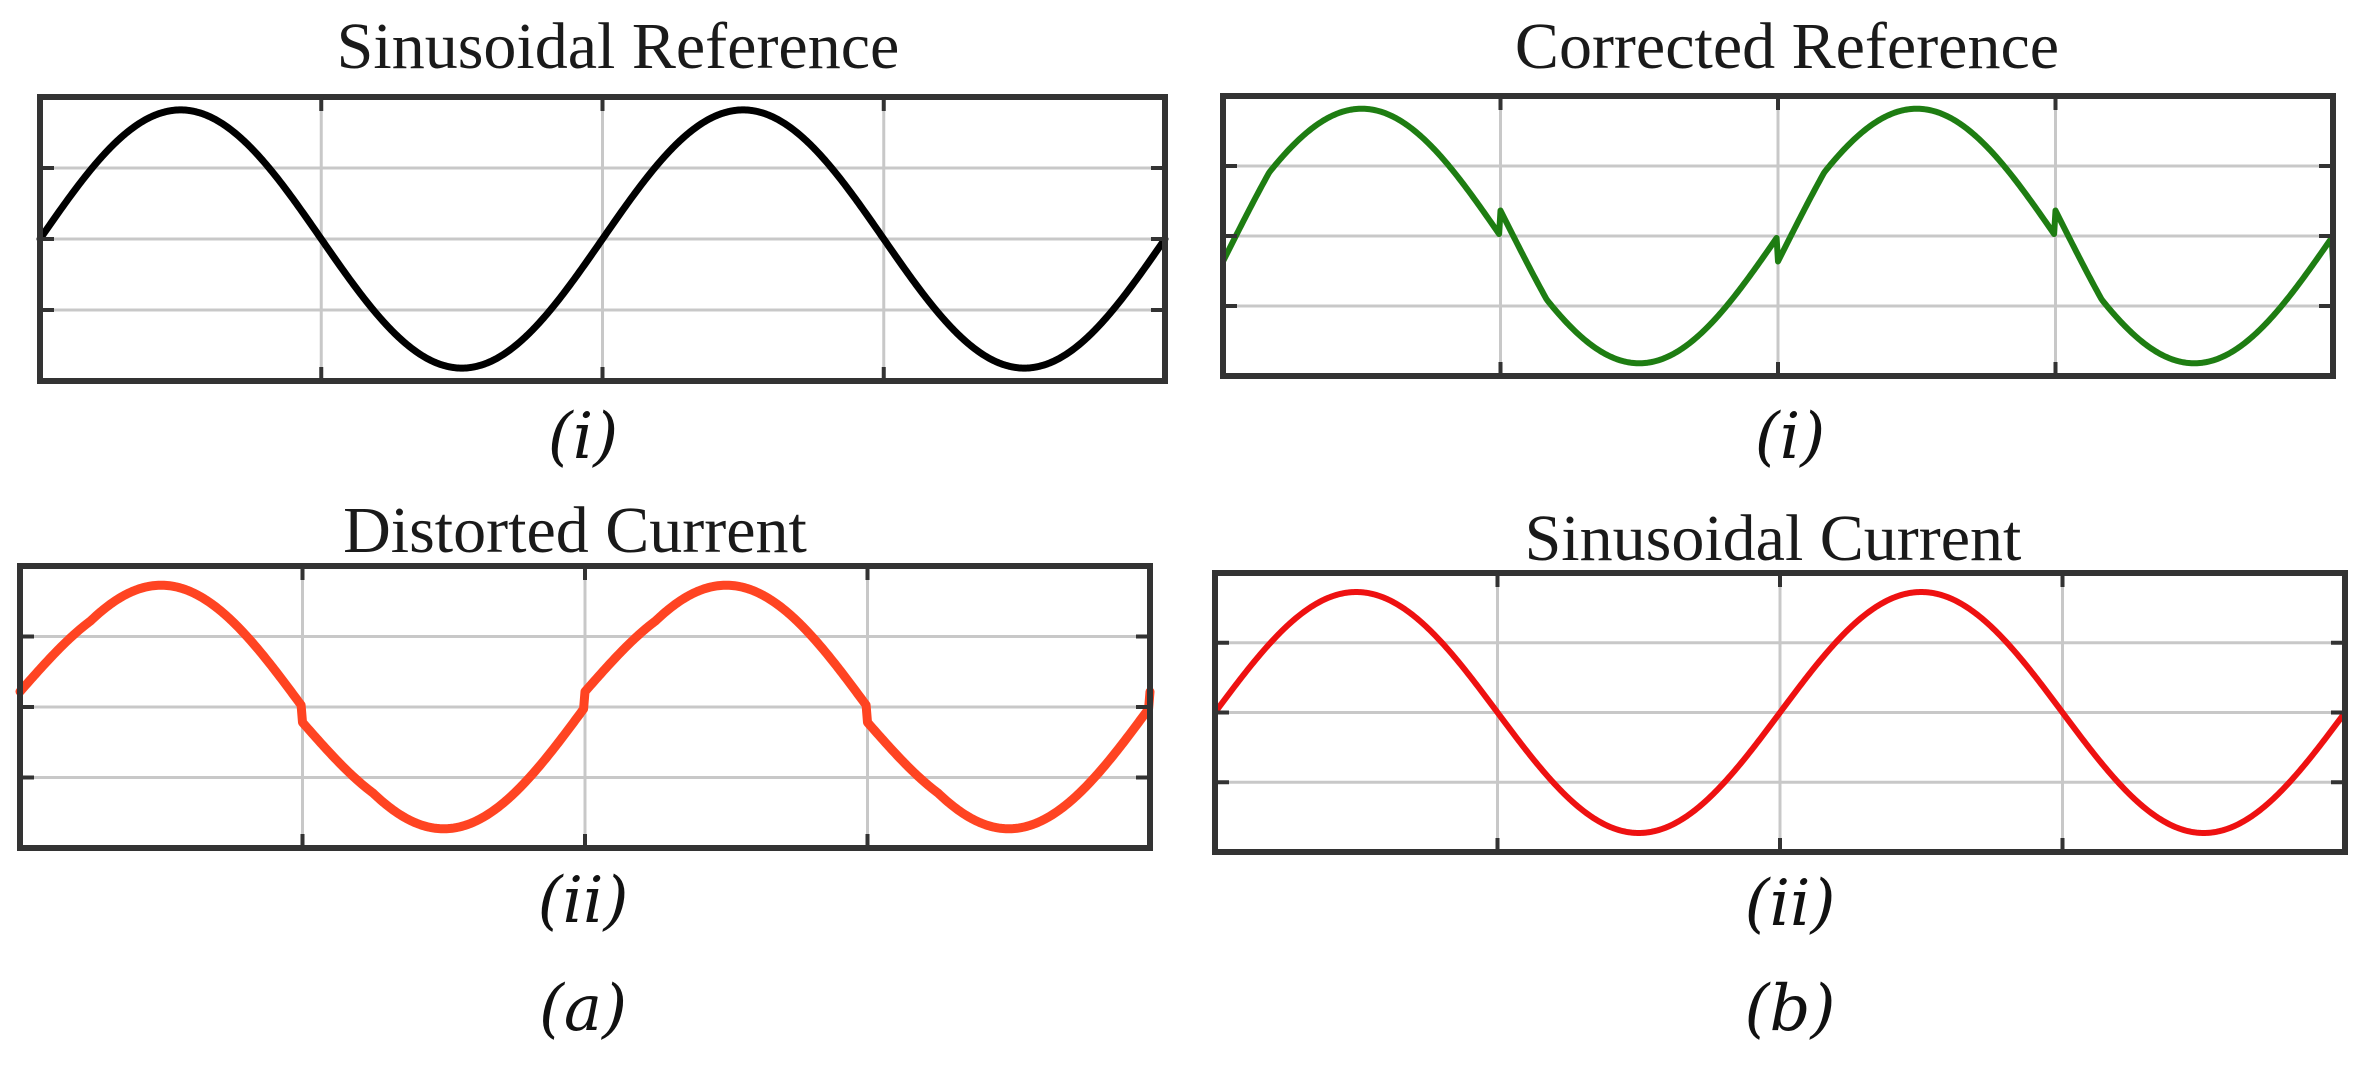  Describe the element at coordinates (1787, 46) in the screenshot. I see `chart-title: Corrected Reference` at that location.